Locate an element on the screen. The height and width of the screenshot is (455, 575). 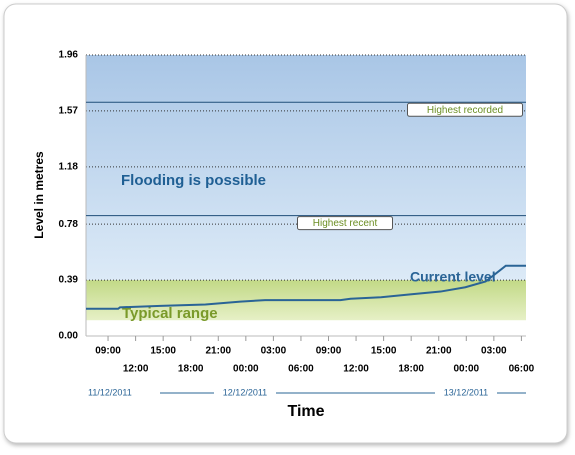
zone-label: Flooding is possible is located at coordinates (193, 180).